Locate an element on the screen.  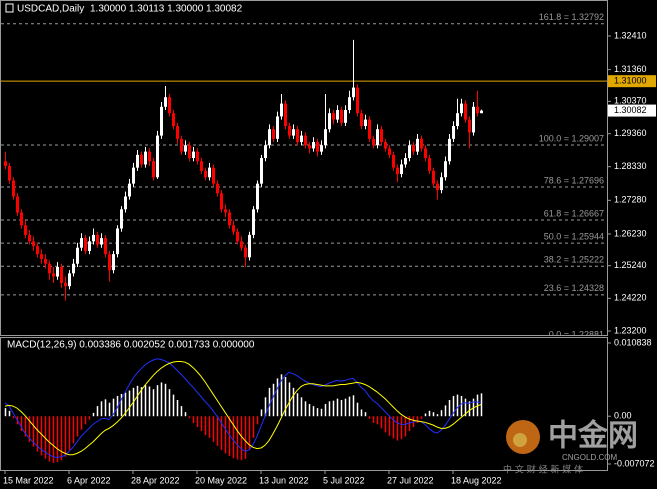
y-tick-label: 0.010838 is located at coordinates (633, 342).